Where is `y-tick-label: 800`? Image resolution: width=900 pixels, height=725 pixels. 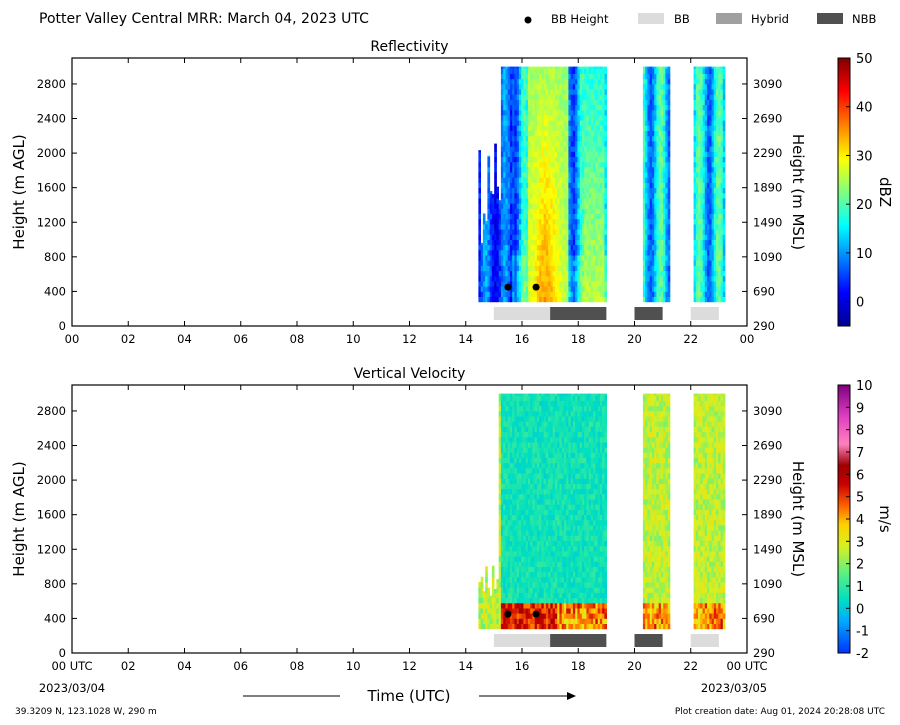 y-tick-label: 800 is located at coordinates (55, 257).